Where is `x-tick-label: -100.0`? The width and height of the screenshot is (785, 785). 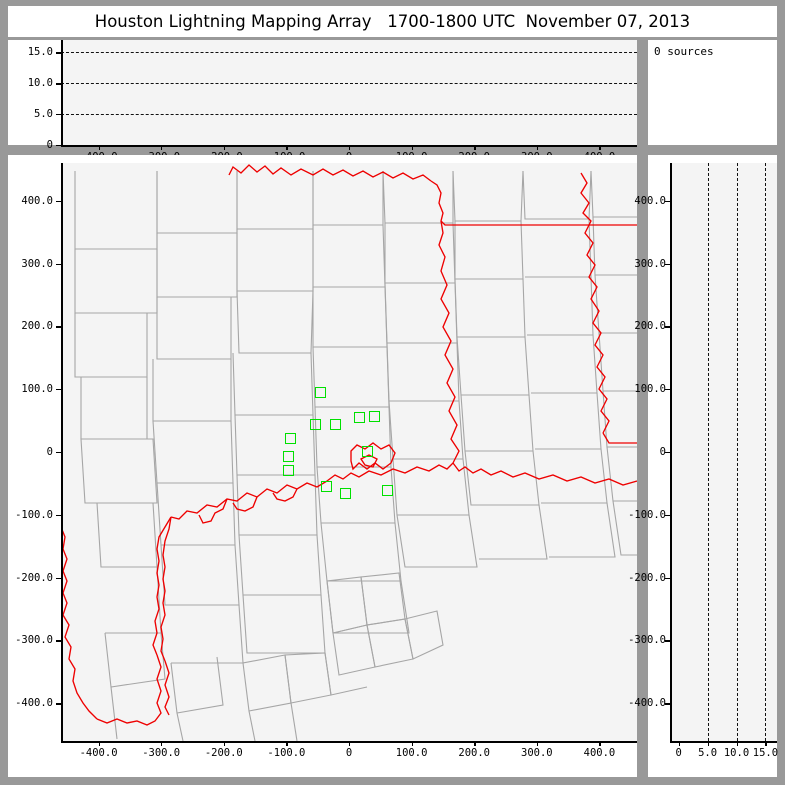 x-tick-label: -100.0 is located at coordinates (286, 753).